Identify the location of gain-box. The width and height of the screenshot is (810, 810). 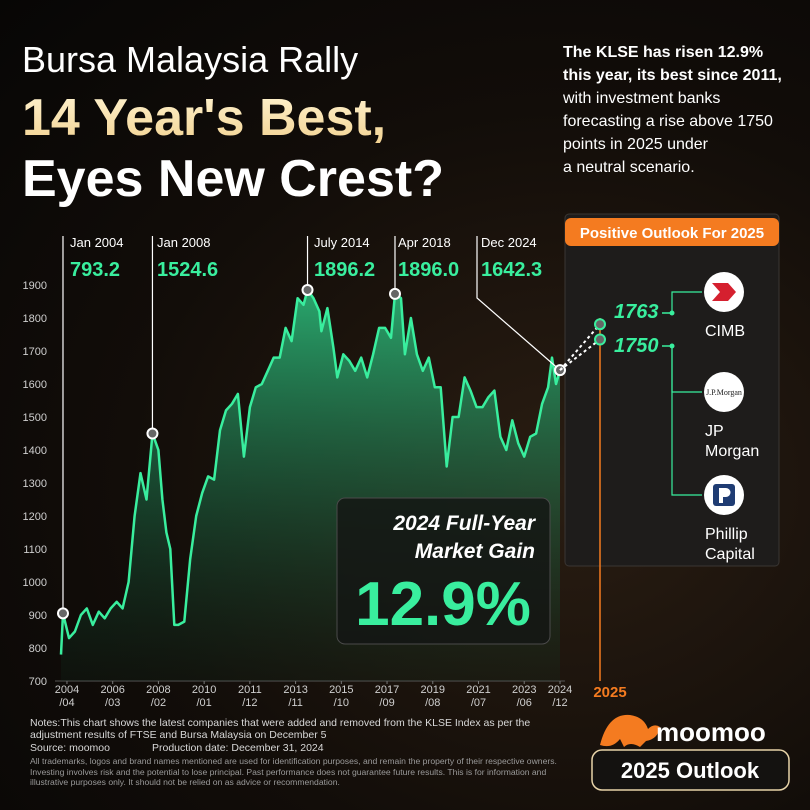
(443, 571).